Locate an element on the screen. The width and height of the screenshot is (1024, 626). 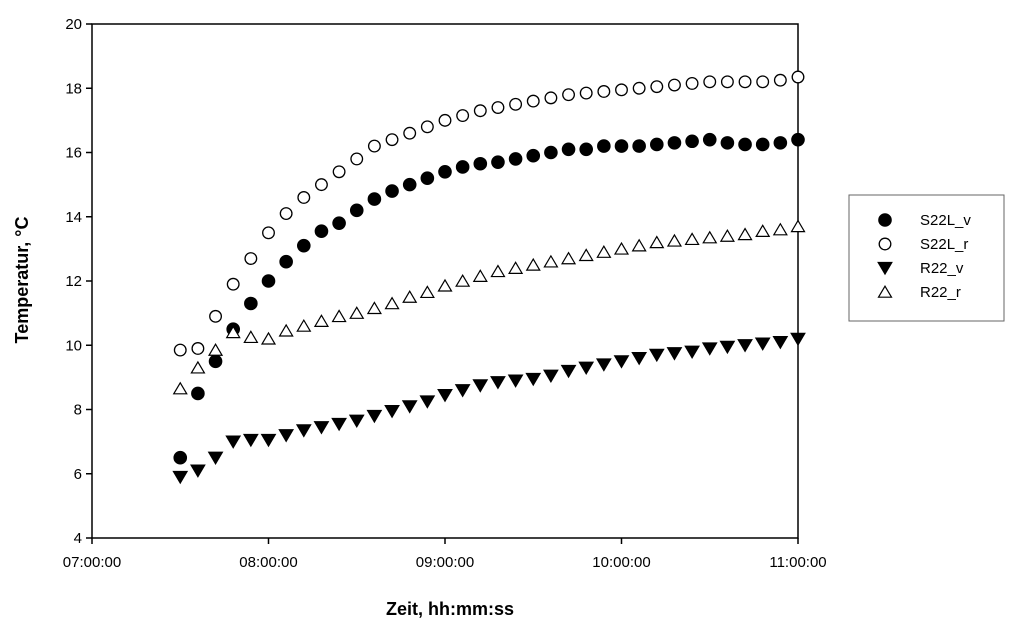
x-tick-label: 09:00:00 is located at coordinates (445, 562).